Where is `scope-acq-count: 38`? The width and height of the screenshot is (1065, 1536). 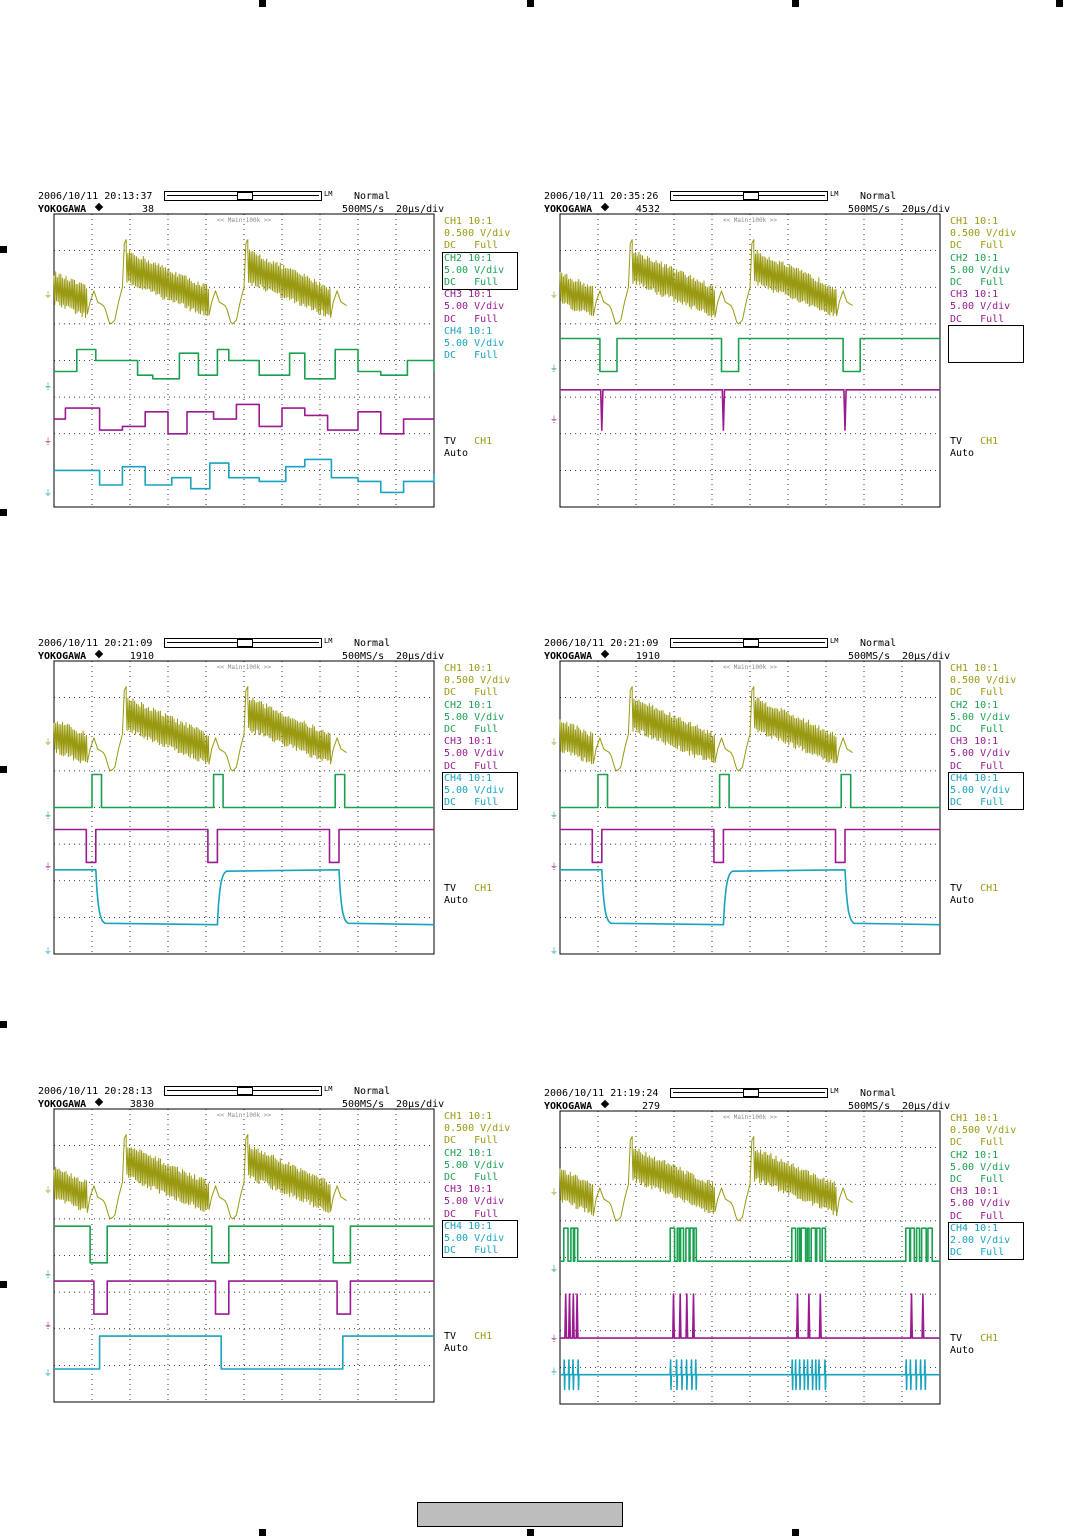 scope-acq-count: 38 is located at coordinates (147, 209).